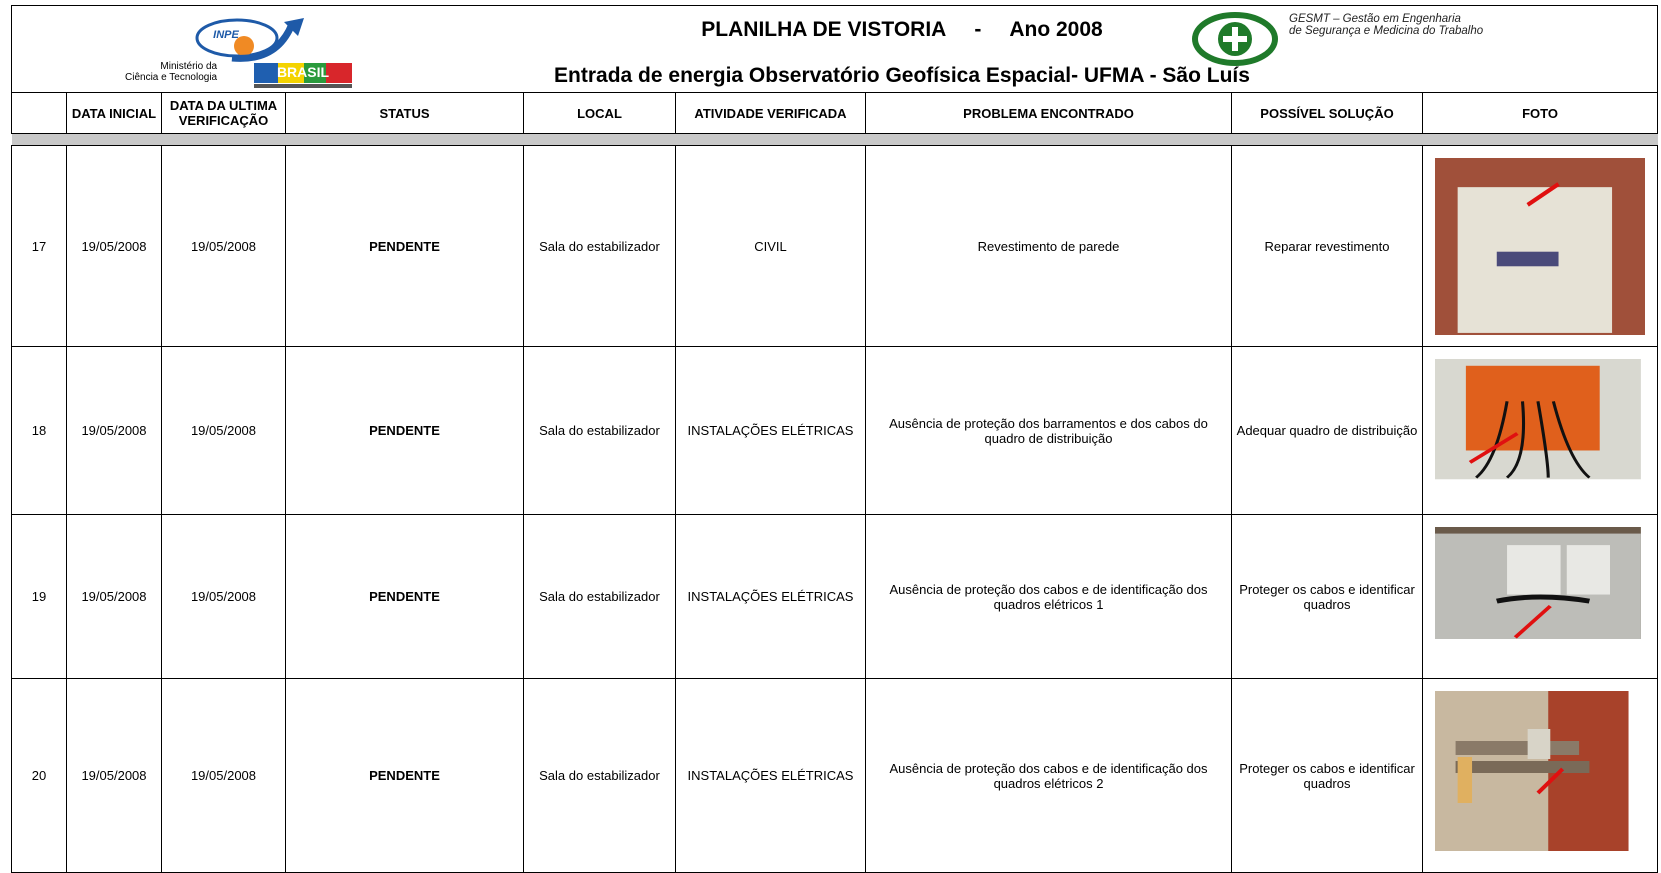 Image resolution: width=1661 pixels, height=873 pixels. I want to click on inpe-logo: INPE, so click(249, 40).